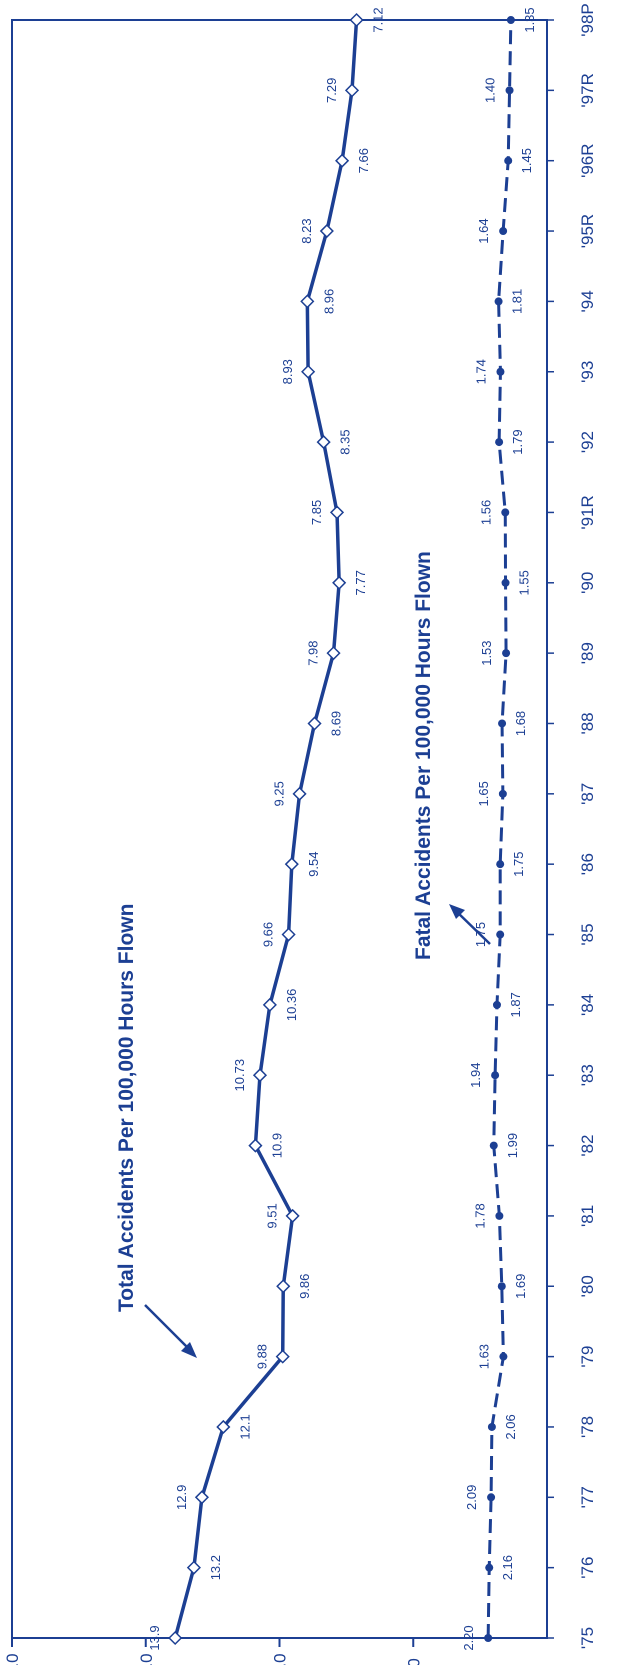 The width and height of the screenshot is (637, 1665). Describe the element at coordinates (276, 1145) in the screenshot. I see `total-data-label: 10.9` at that location.